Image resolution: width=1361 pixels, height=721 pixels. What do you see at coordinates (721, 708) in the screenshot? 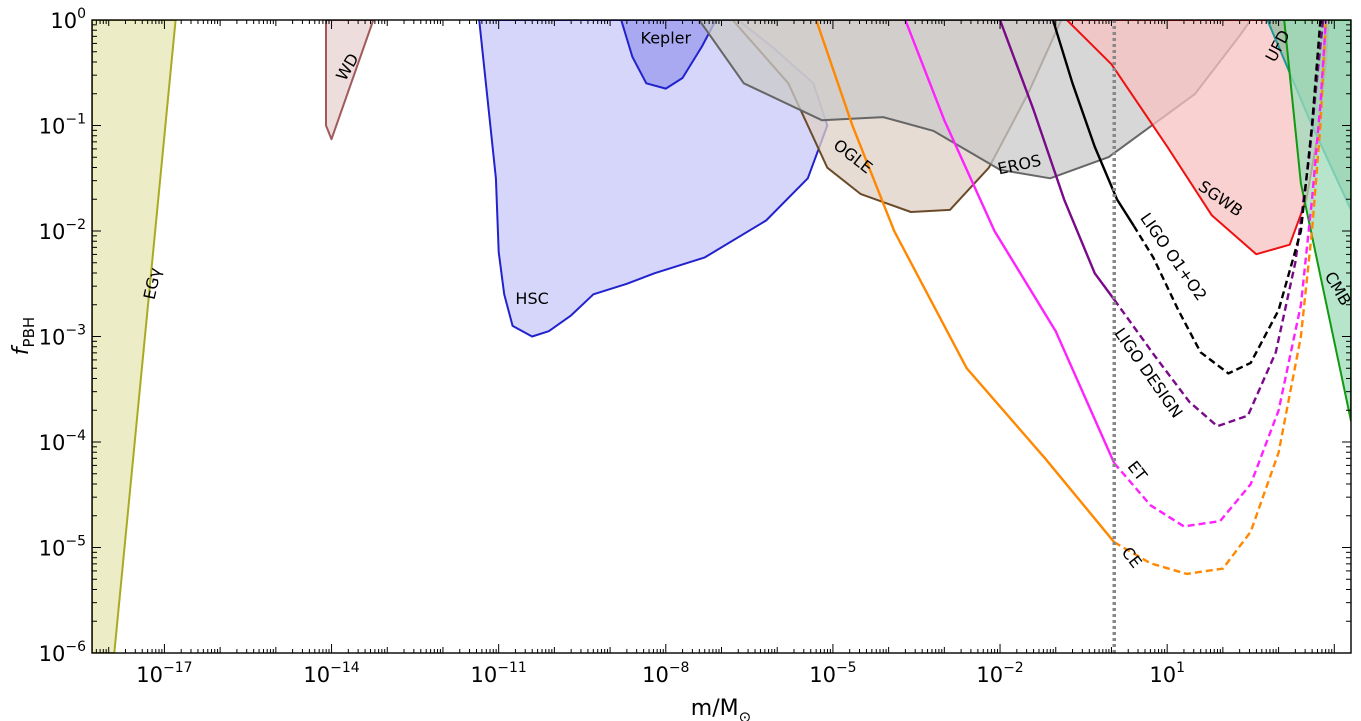
I see `x-axis-label: m/M⊙` at bounding box center [721, 708].